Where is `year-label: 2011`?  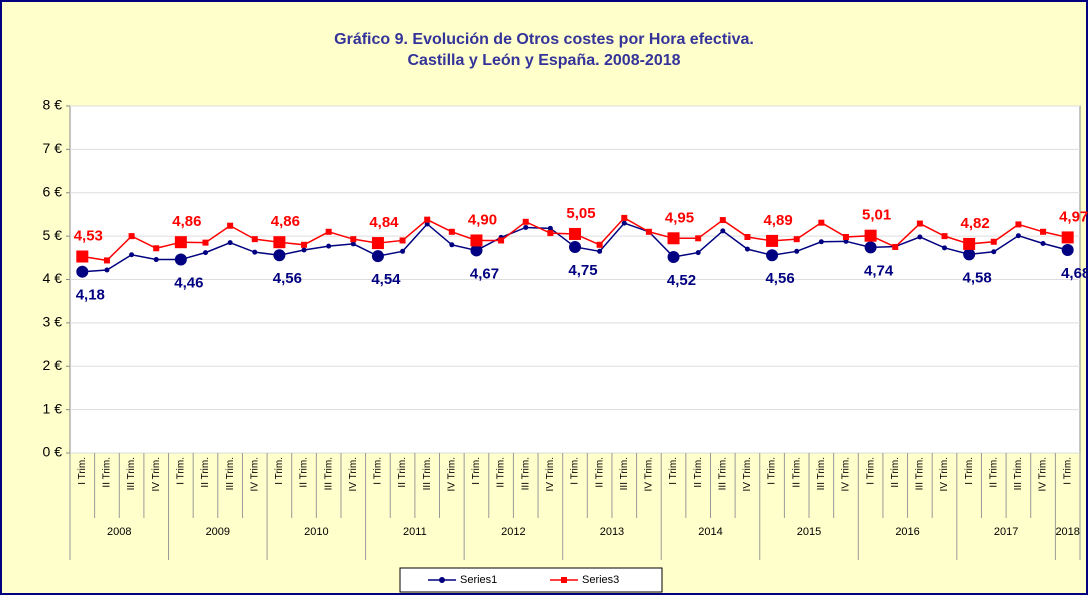 year-label: 2011 is located at coordinates (415, 532).